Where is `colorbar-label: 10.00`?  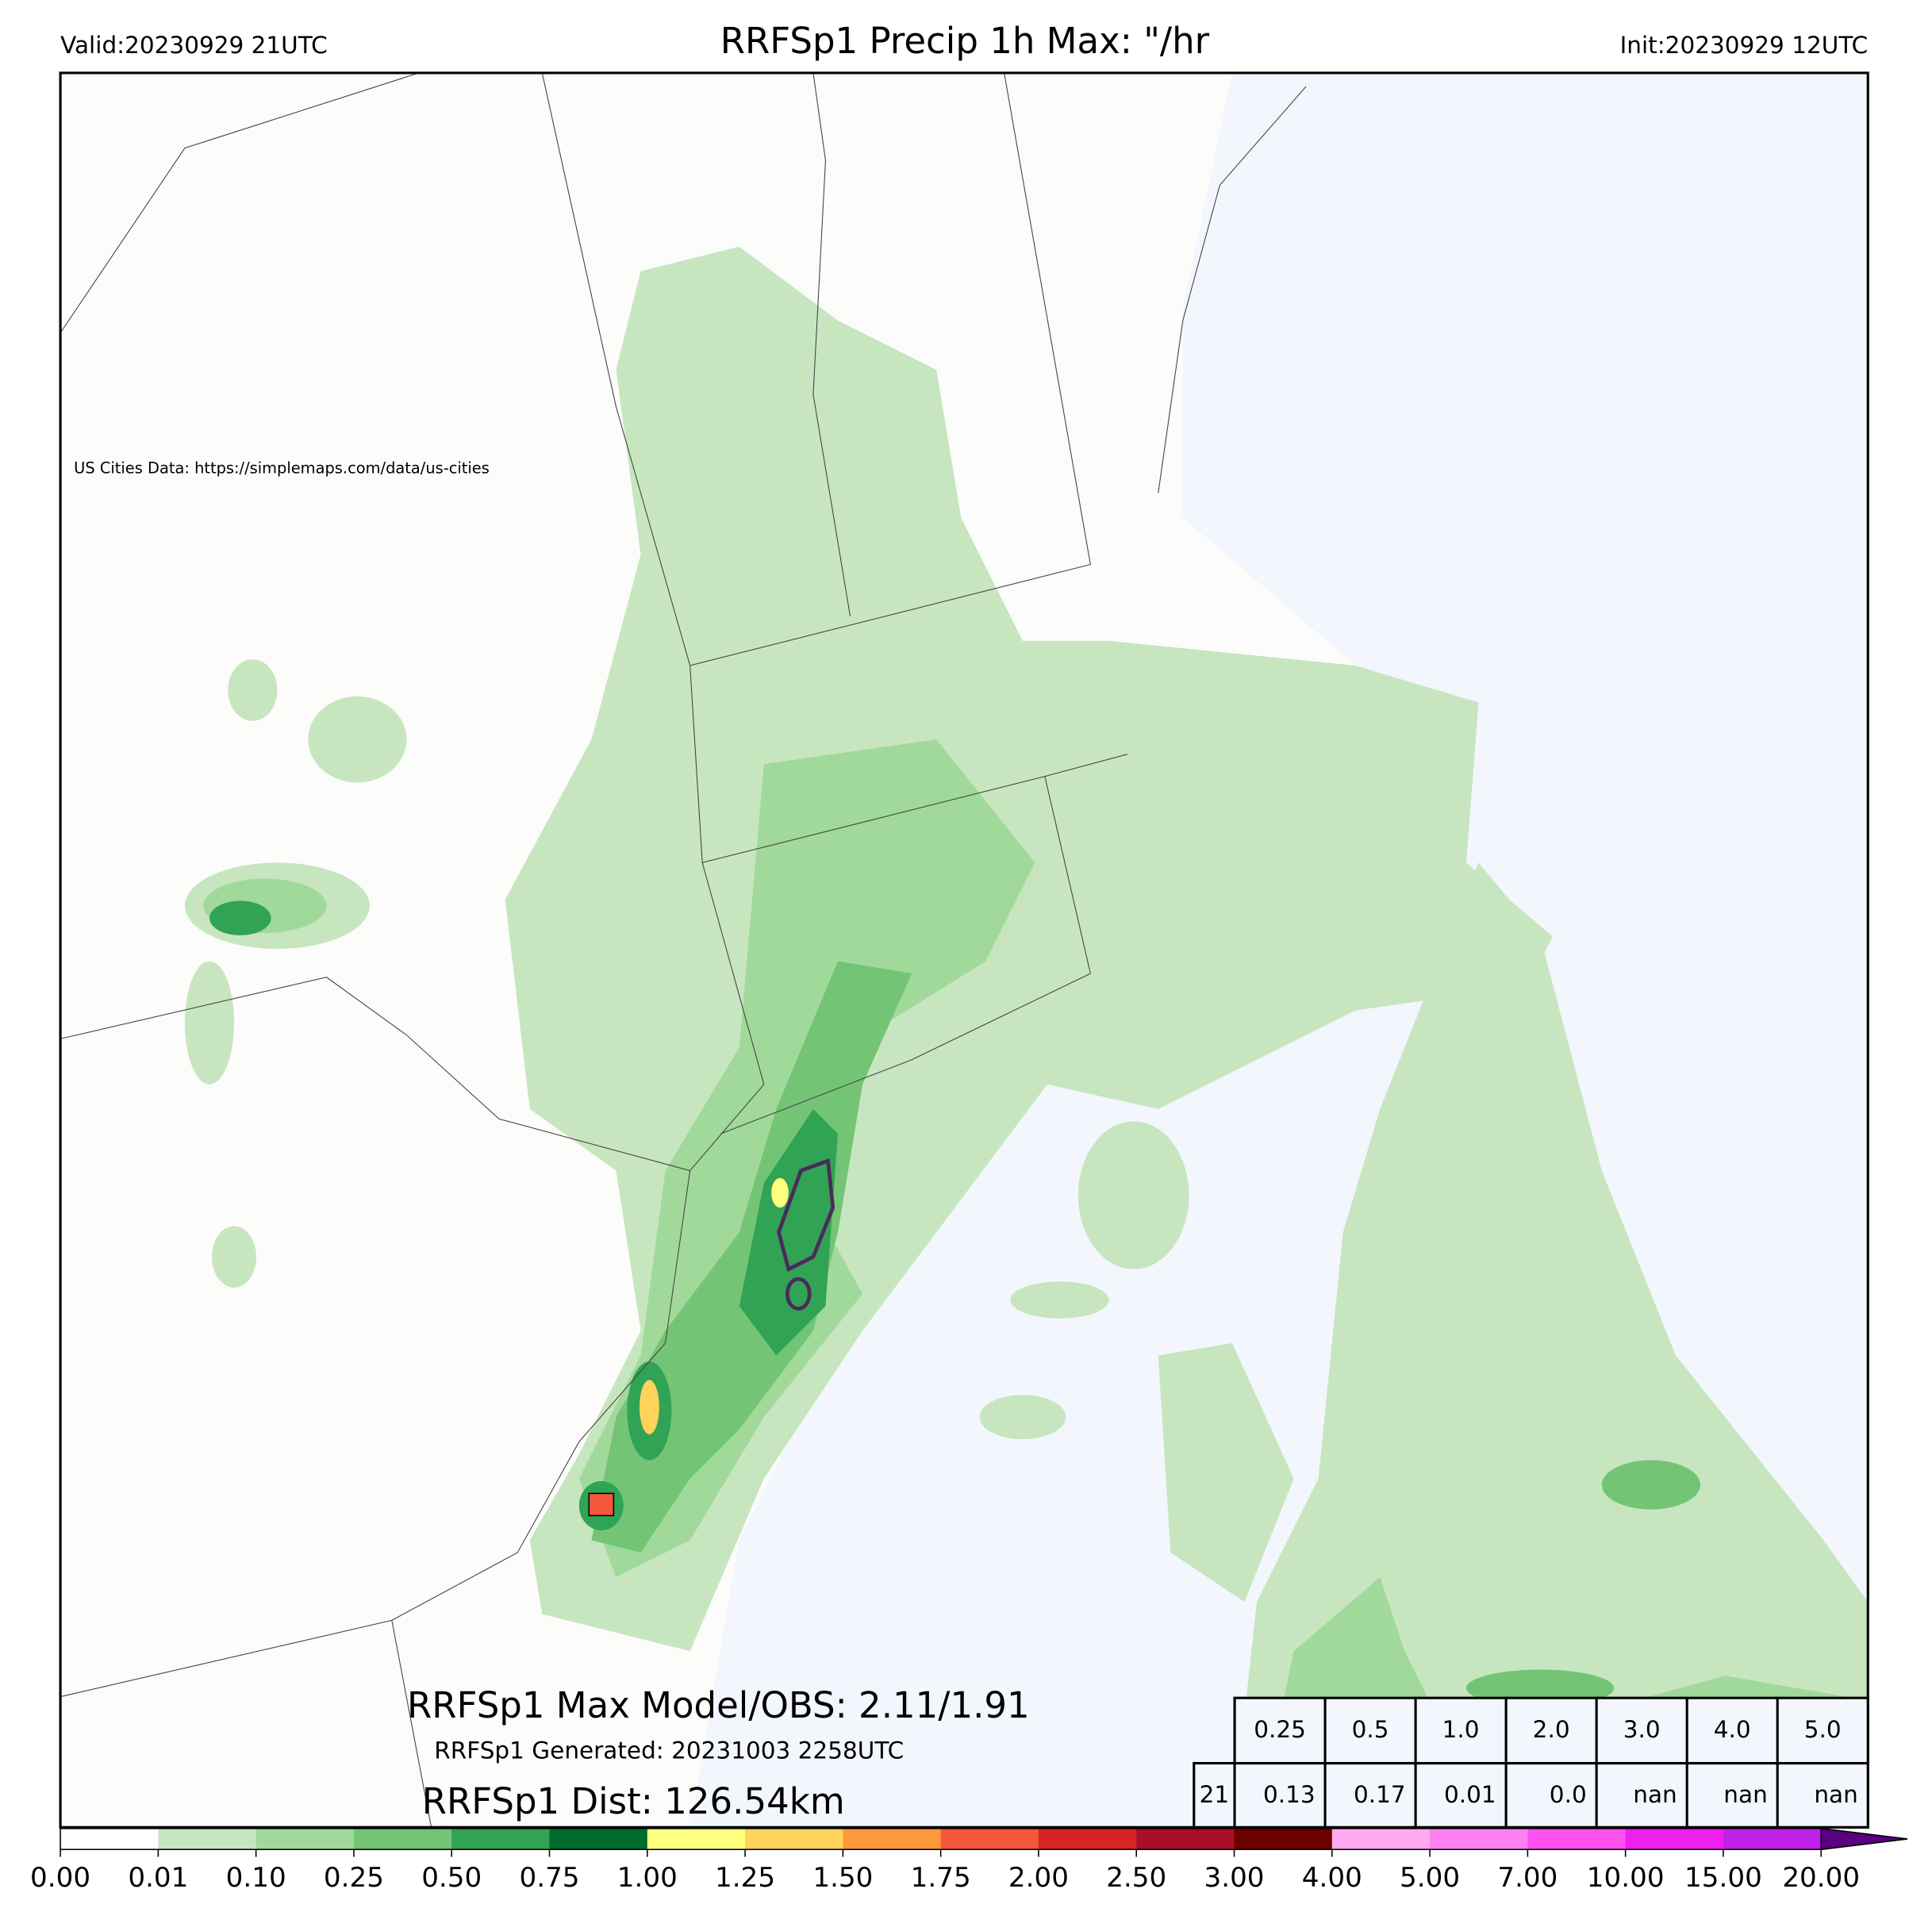 colorbar-label: 10.00 is located at coordinates (1626, 1878).